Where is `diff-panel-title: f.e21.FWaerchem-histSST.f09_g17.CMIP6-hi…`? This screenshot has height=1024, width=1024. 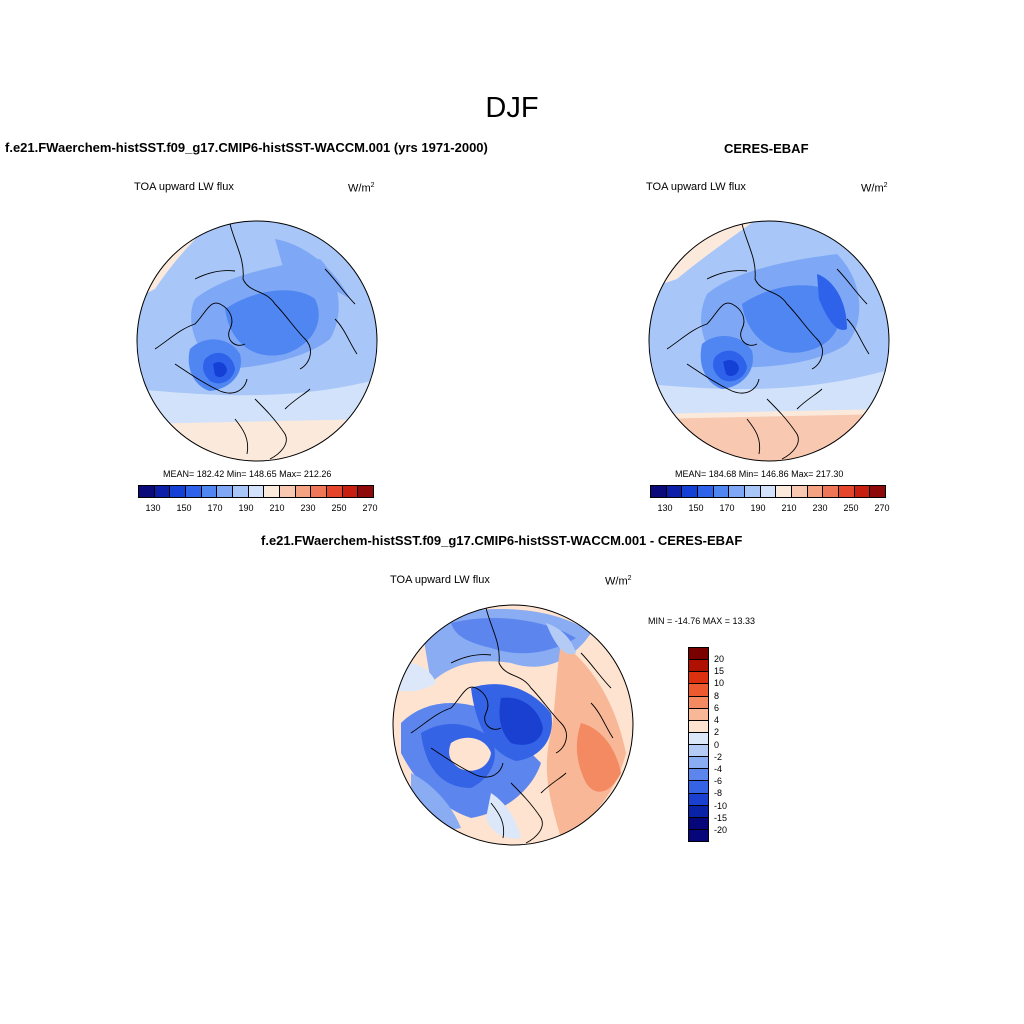
diff-panel-title: f.e21.FWaerchem-histSST.f09_g17.CMIP6-hi… is located at coordinates (502, 540).